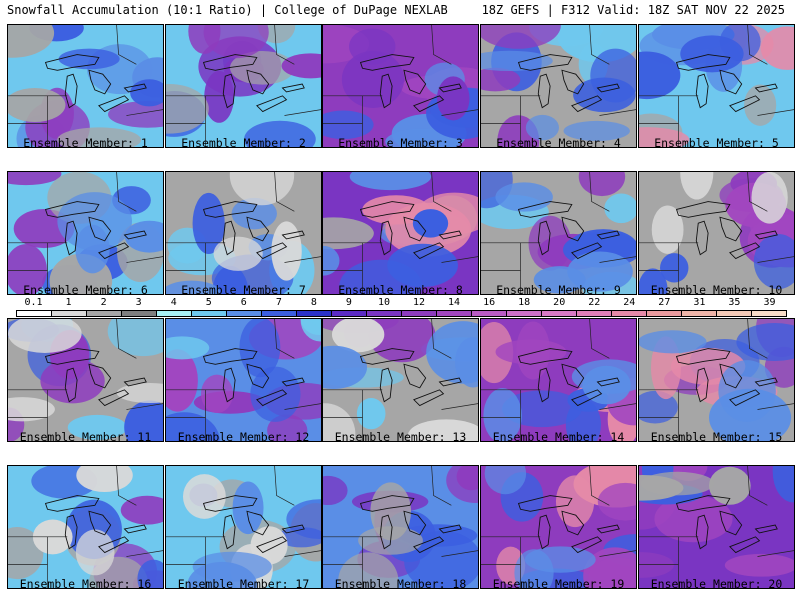  Describe the element at coordinates (138, 302) in the screenshot. I see `color-scale-tick-label: 3` at that location.